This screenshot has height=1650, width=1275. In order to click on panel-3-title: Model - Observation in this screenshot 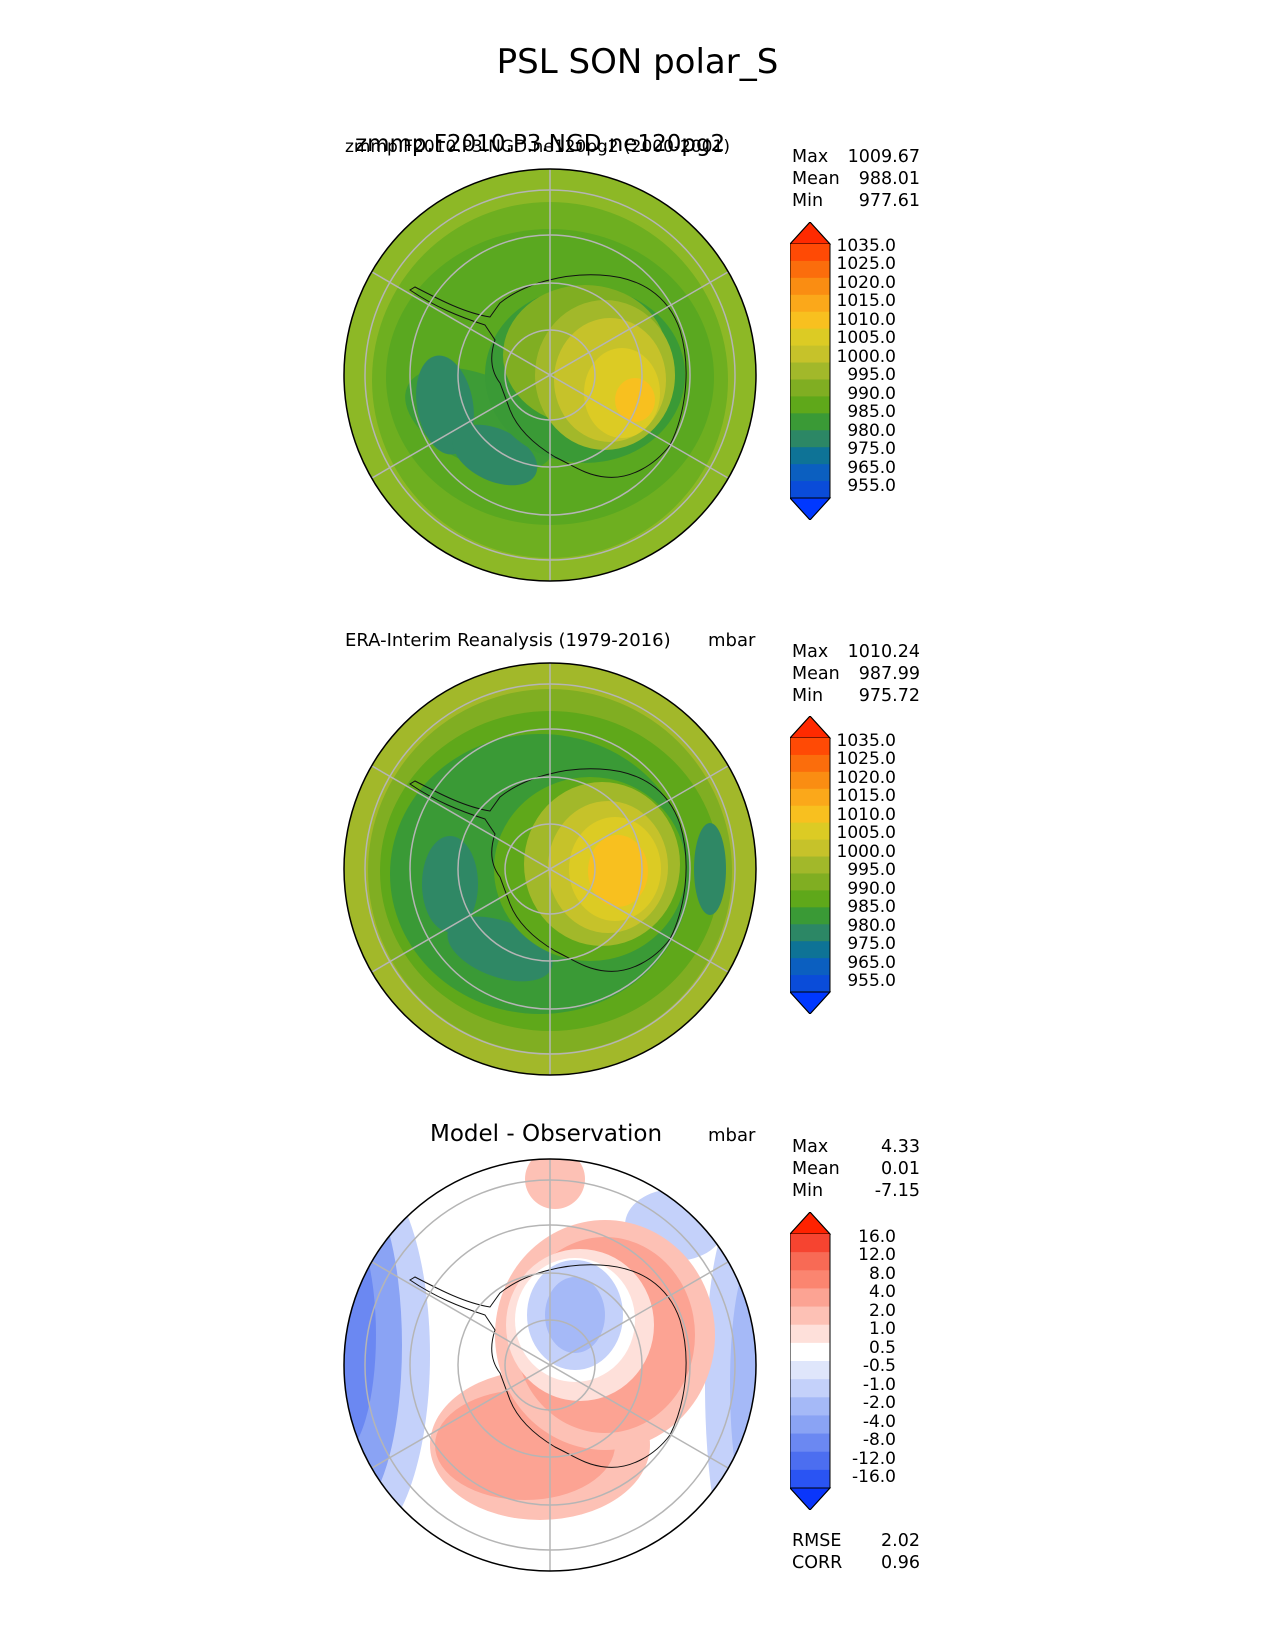, I will do `click(546, 1134)`.